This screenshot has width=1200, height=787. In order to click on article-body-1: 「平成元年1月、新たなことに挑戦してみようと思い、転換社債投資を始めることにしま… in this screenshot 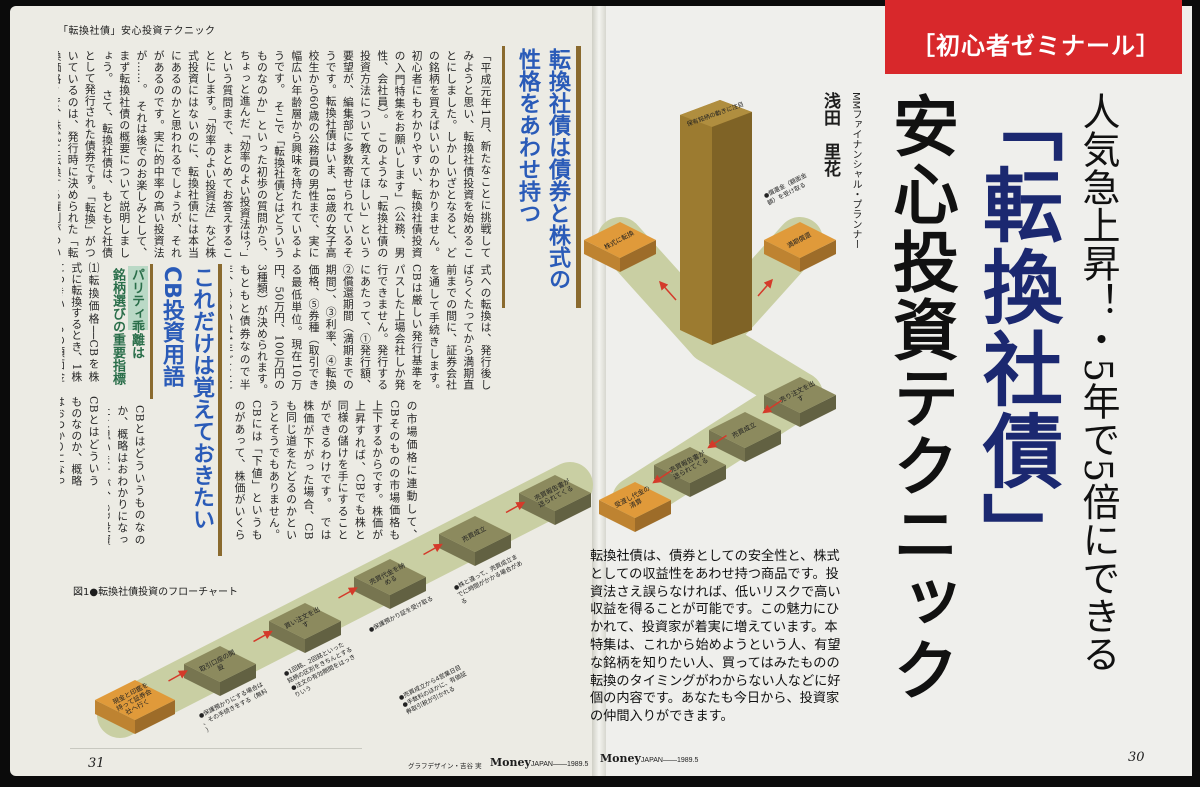, I will do `click(275, 154)`.